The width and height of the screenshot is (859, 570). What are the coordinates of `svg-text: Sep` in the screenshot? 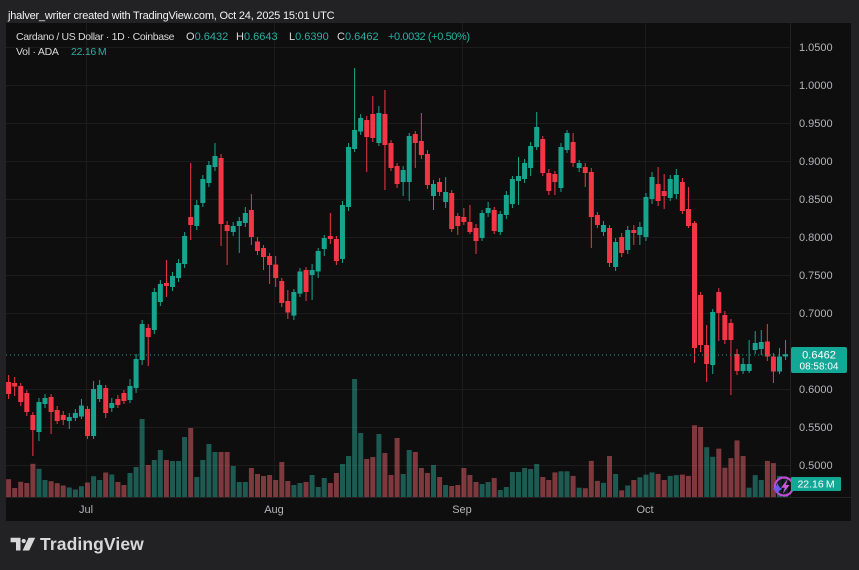 It's located at (462, 510).